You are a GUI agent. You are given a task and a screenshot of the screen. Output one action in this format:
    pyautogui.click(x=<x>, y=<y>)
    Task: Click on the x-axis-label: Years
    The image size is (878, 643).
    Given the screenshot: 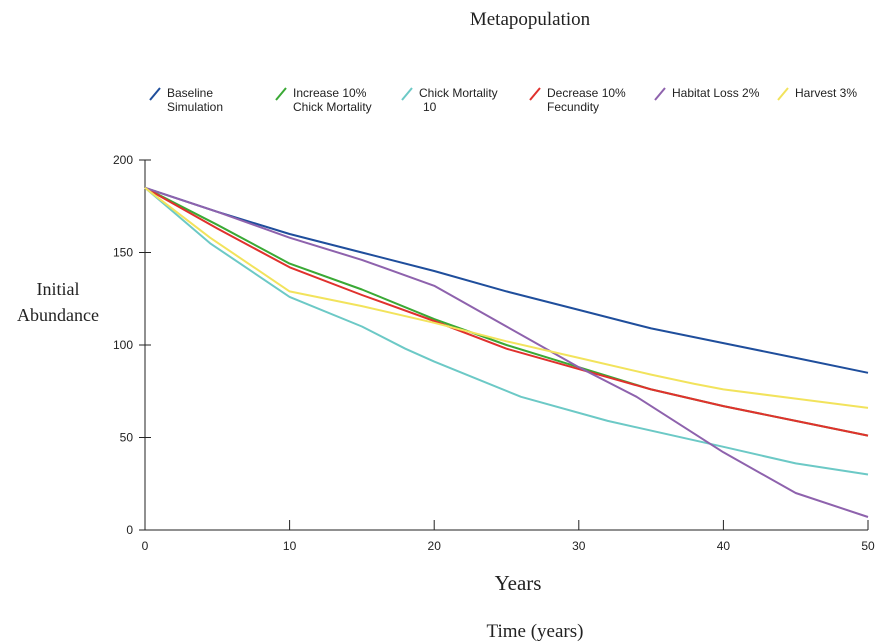 What is the action you would take?
    pyautogui.click(x=518, y=583)
    